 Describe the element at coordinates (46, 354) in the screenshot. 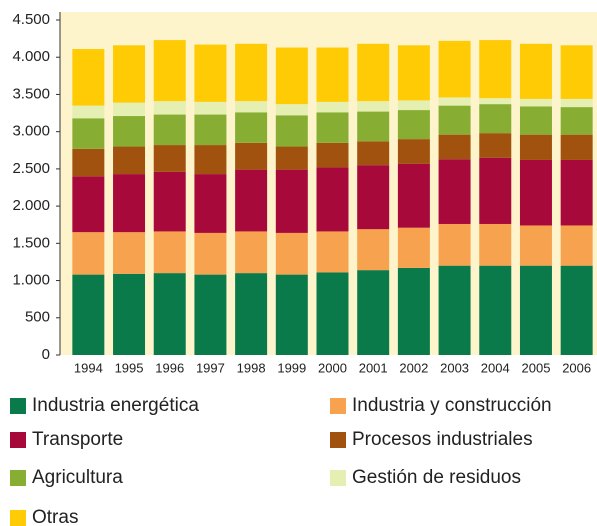

I see `y-tick-label: 0` at that location.